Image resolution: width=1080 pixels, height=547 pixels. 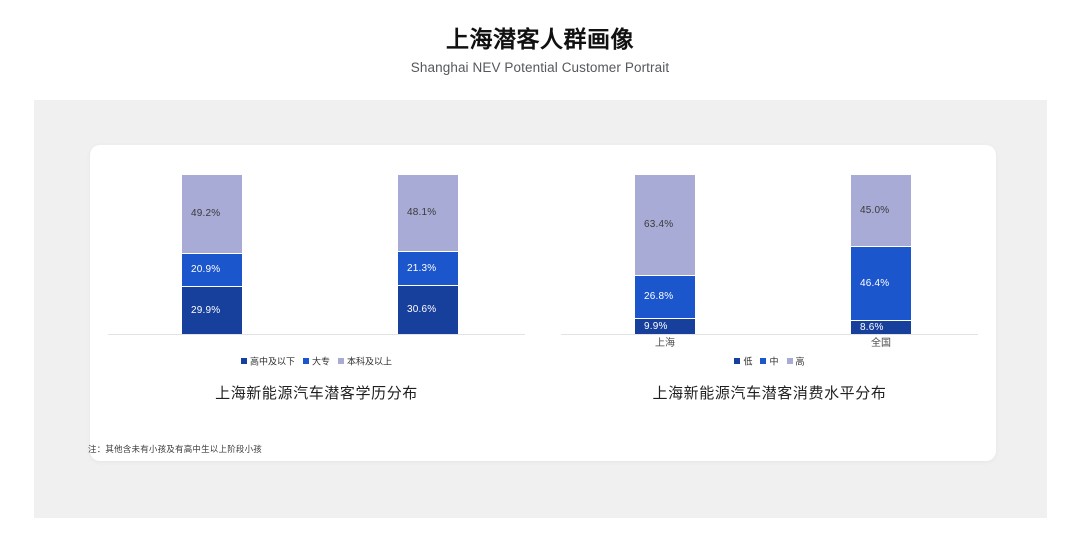 I want to click on bar-segment: 48.1%, so click(x=428, y=212).